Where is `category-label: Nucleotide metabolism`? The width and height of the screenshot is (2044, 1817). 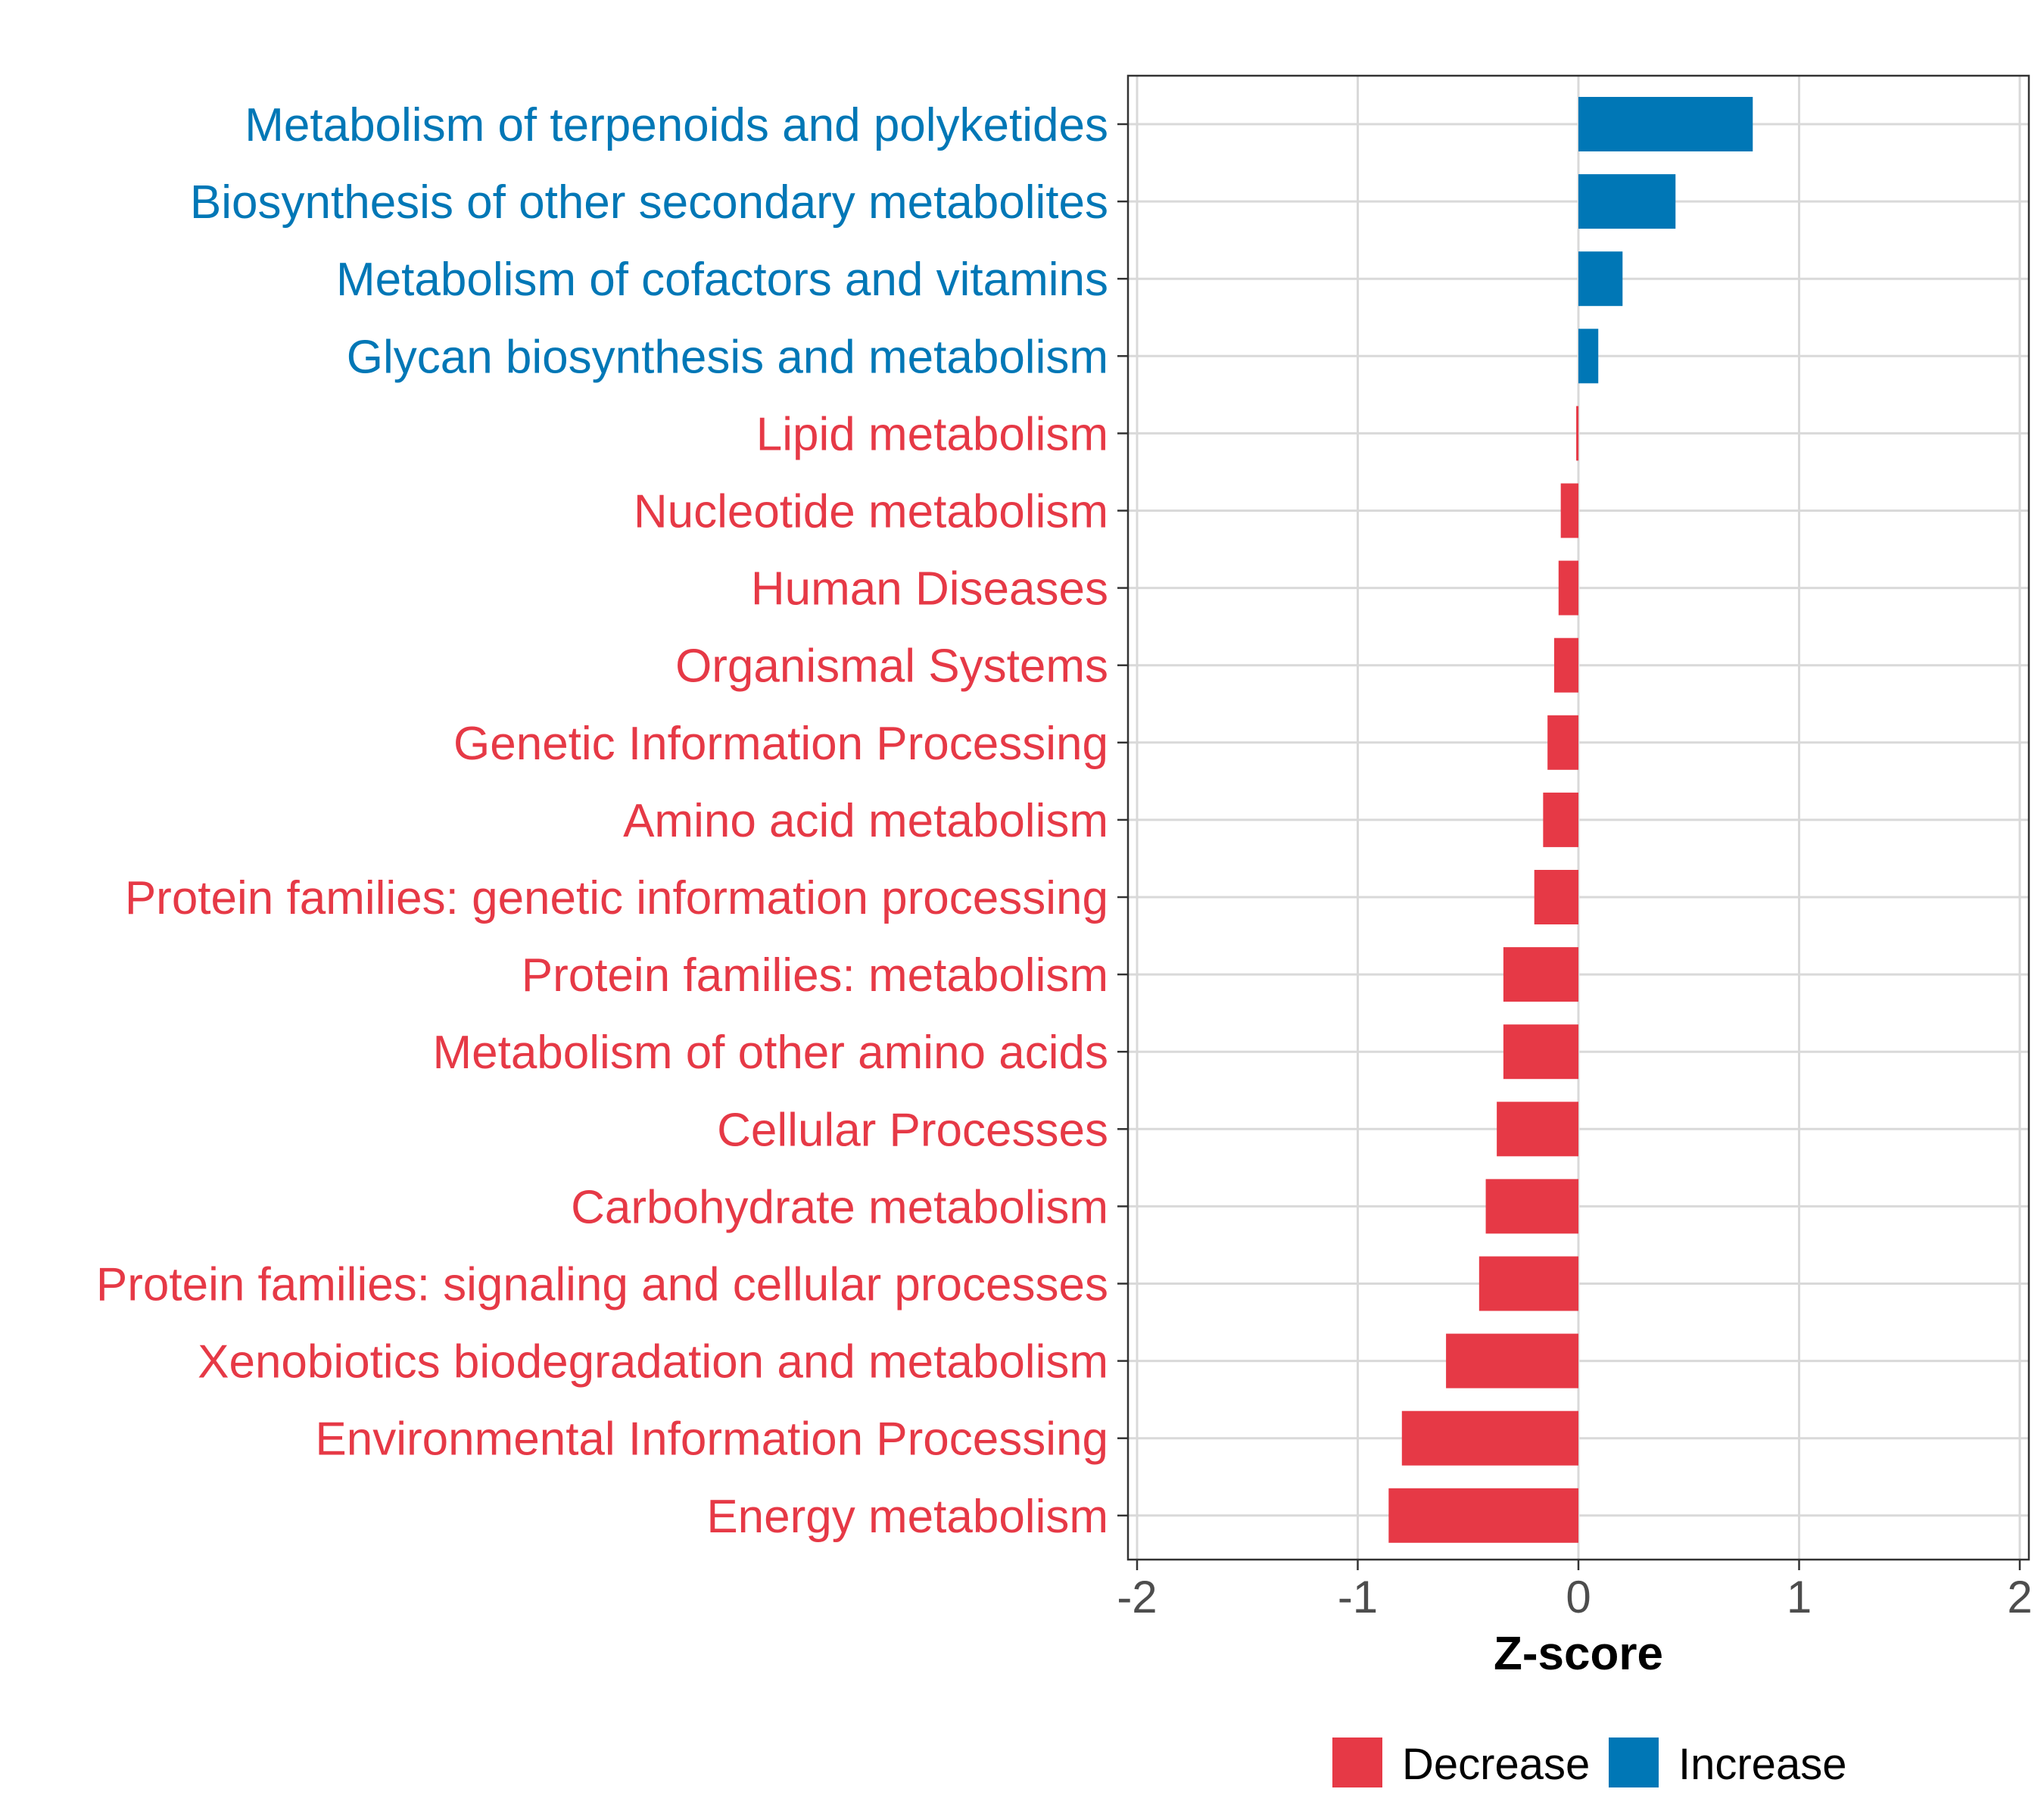 category-label: Nucleotide metabolism is located at coordinates (871, 512).